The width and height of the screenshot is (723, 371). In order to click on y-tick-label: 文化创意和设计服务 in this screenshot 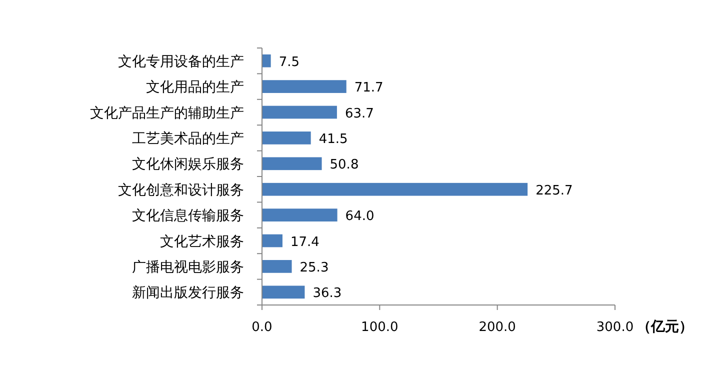, I will do `click(181, 190)`.